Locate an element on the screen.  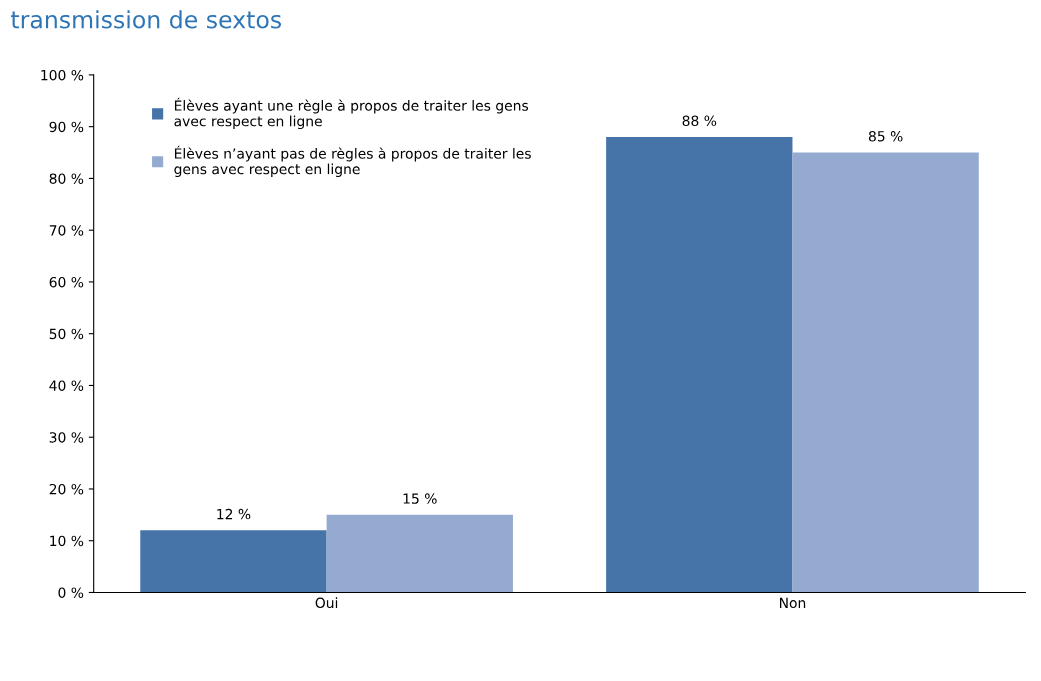
data-label: 12 % is located at coordinates (234, 514).